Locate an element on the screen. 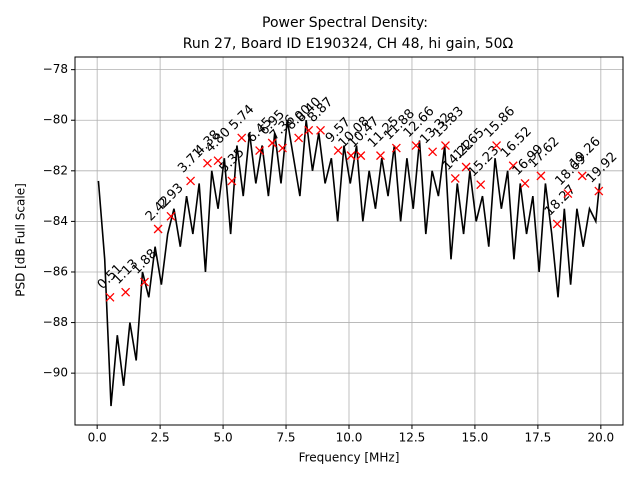  y-axis-label: PSD [dB Full Scale] is located at coordinates (21, 240).